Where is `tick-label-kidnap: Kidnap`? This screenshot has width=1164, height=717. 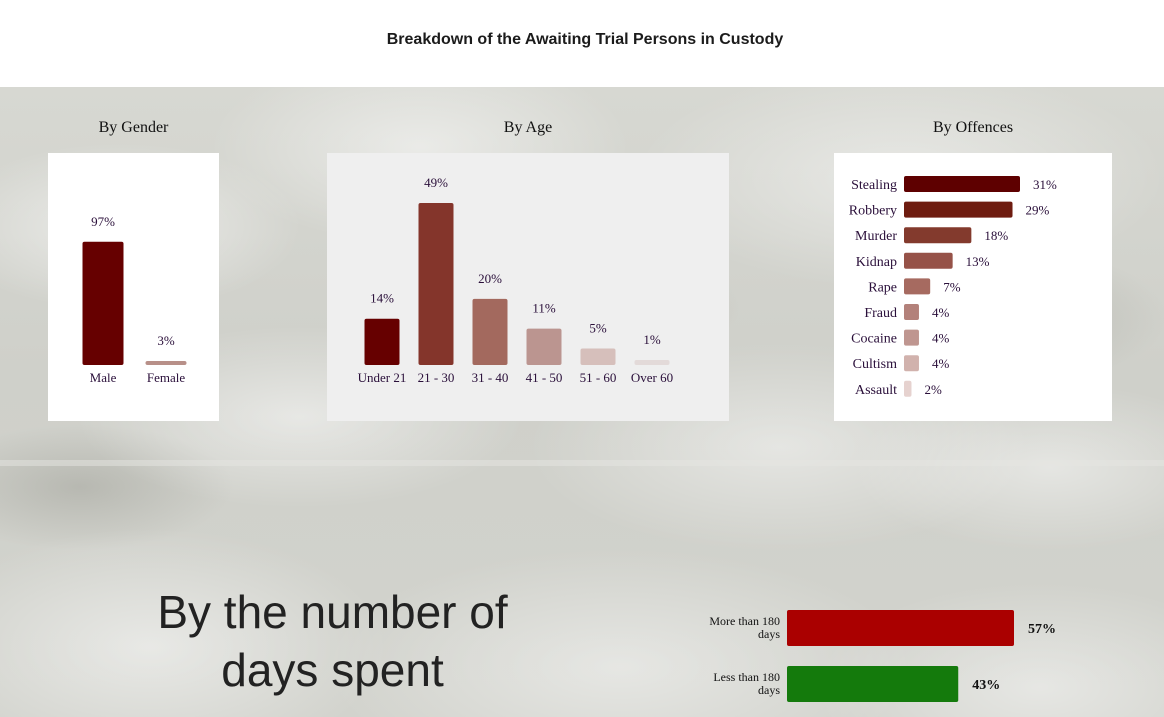
tick-label-kidnap: Kidnap is located at coordinates (876, 262).